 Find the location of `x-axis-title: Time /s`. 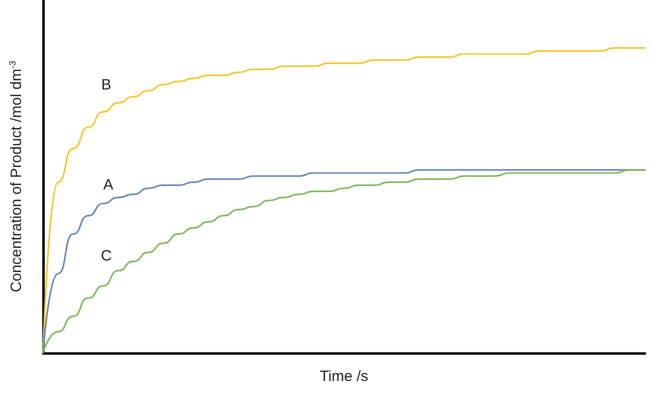

x-axis-title: Time /s is located at coordinates (344, 376).